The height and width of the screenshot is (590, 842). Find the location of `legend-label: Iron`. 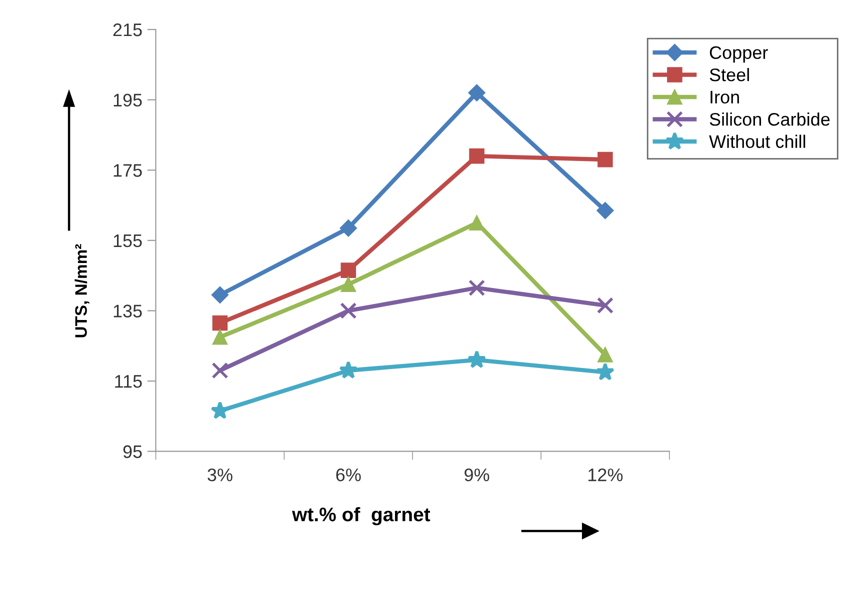

legend-label: Iron is located at coordinates (724, 97).